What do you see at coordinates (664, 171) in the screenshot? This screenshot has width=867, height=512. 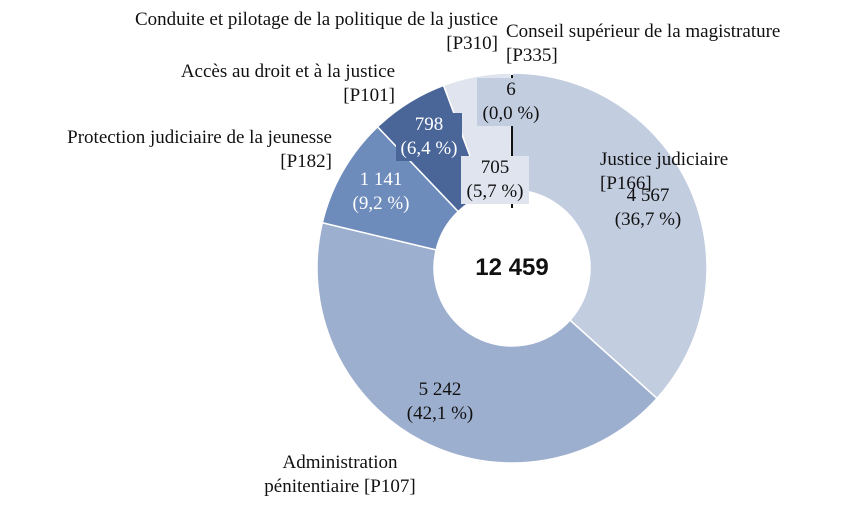 I see `label-justice-judiciaire: Justice judiciaire [P166]` at bounding box center [664, 171].